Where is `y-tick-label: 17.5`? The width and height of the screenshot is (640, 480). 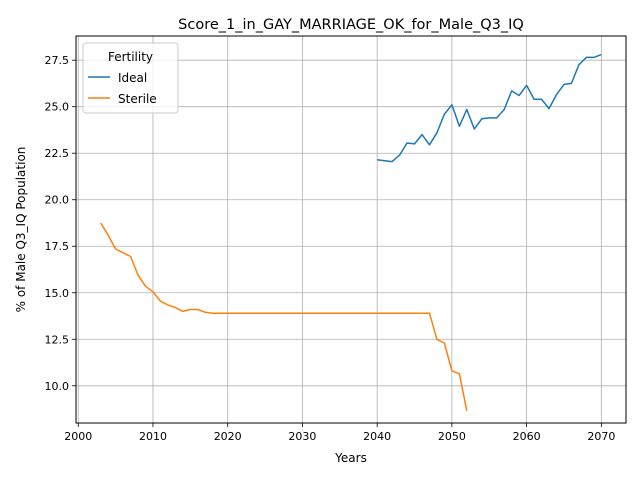 y-tick-label: 17.5 is located at coordinates (57, 246).